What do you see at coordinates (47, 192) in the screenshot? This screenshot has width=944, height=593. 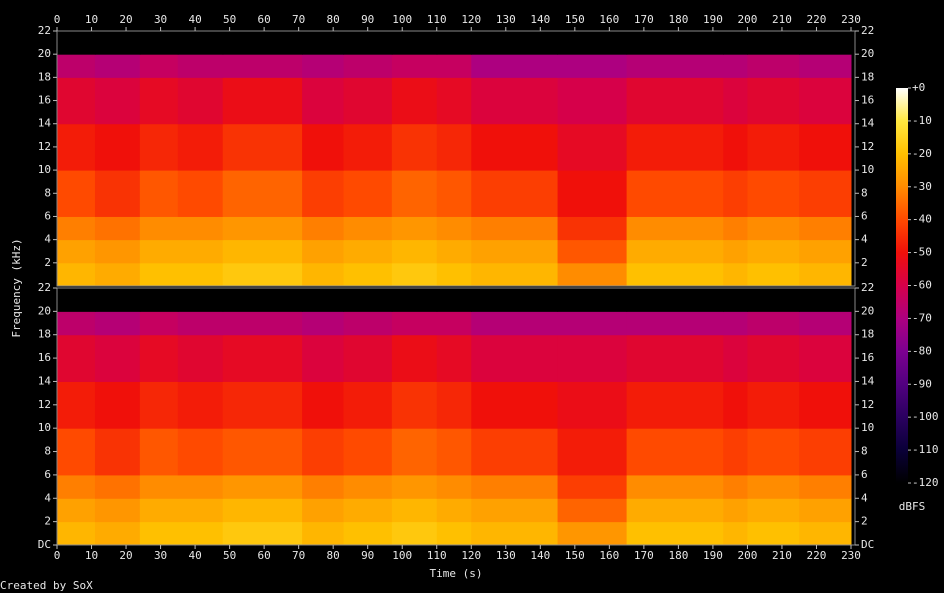 I see `y-tick-label: 8` at bounding box center [47, 192].